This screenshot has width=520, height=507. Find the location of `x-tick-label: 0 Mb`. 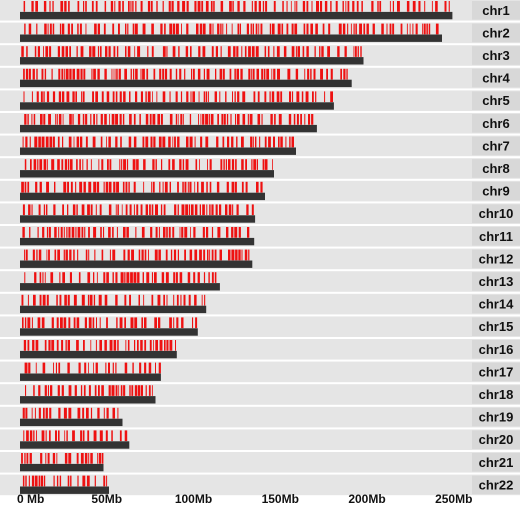

x-tick-label: 0 Mb is located at coordinates (30, 499).